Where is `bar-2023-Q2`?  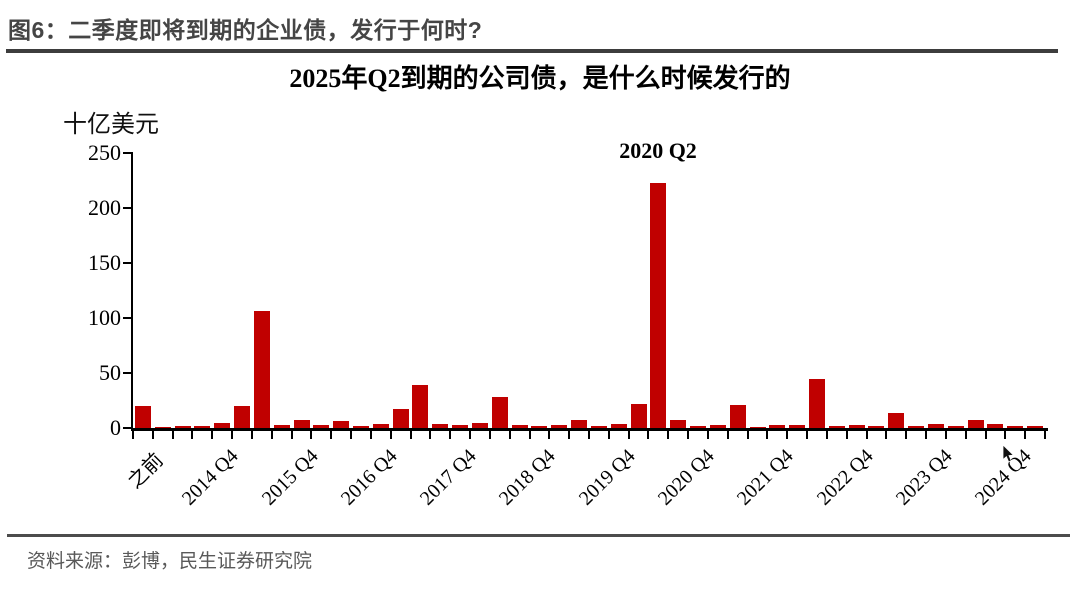 bar-2023-Q2 is located at coordinates (896, 420).